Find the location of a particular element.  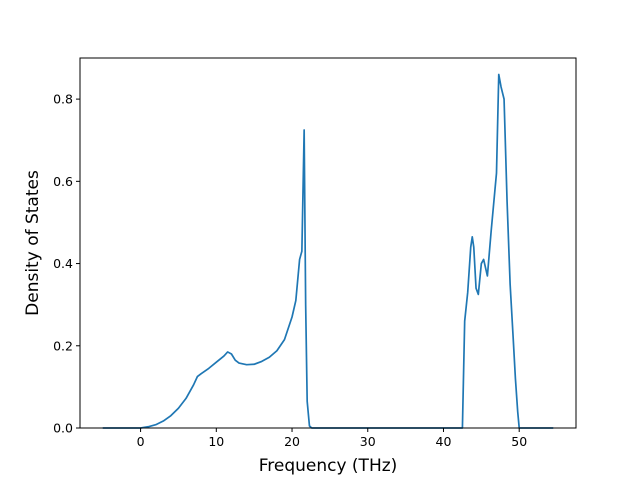

y-tick-label: 0.6 is located at coordinates (63, 181).